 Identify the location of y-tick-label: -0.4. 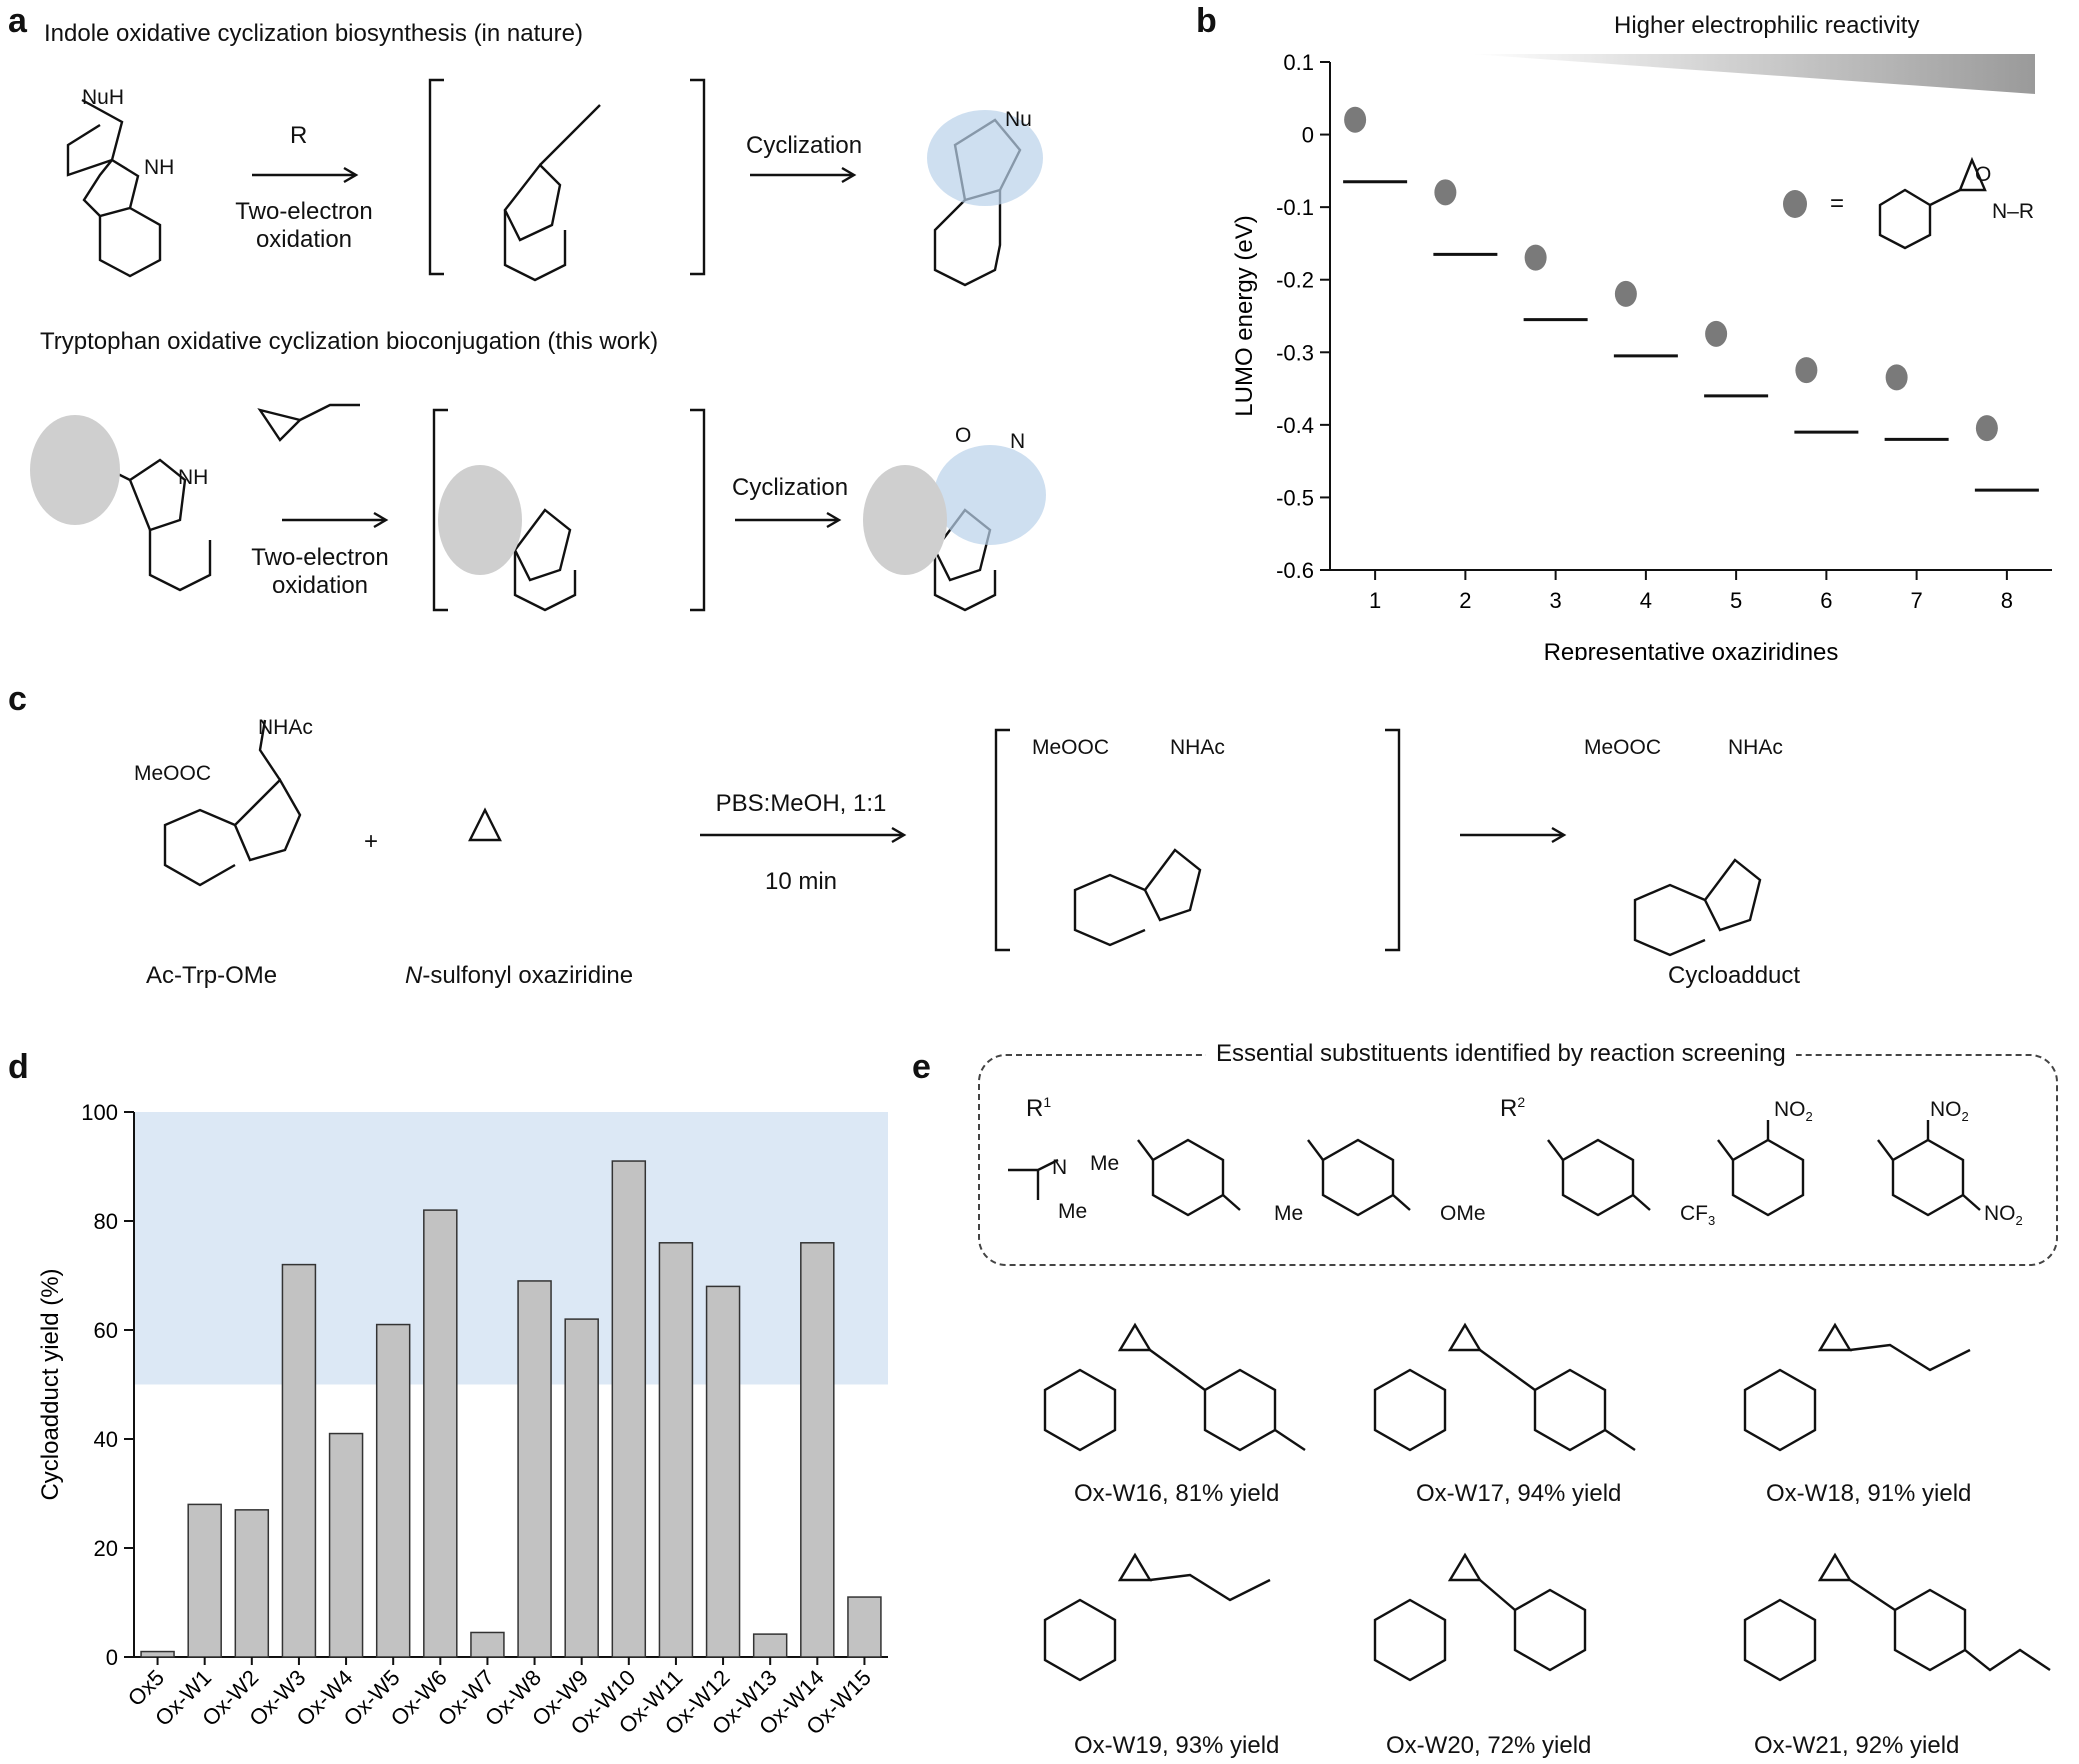
(1295, 425).